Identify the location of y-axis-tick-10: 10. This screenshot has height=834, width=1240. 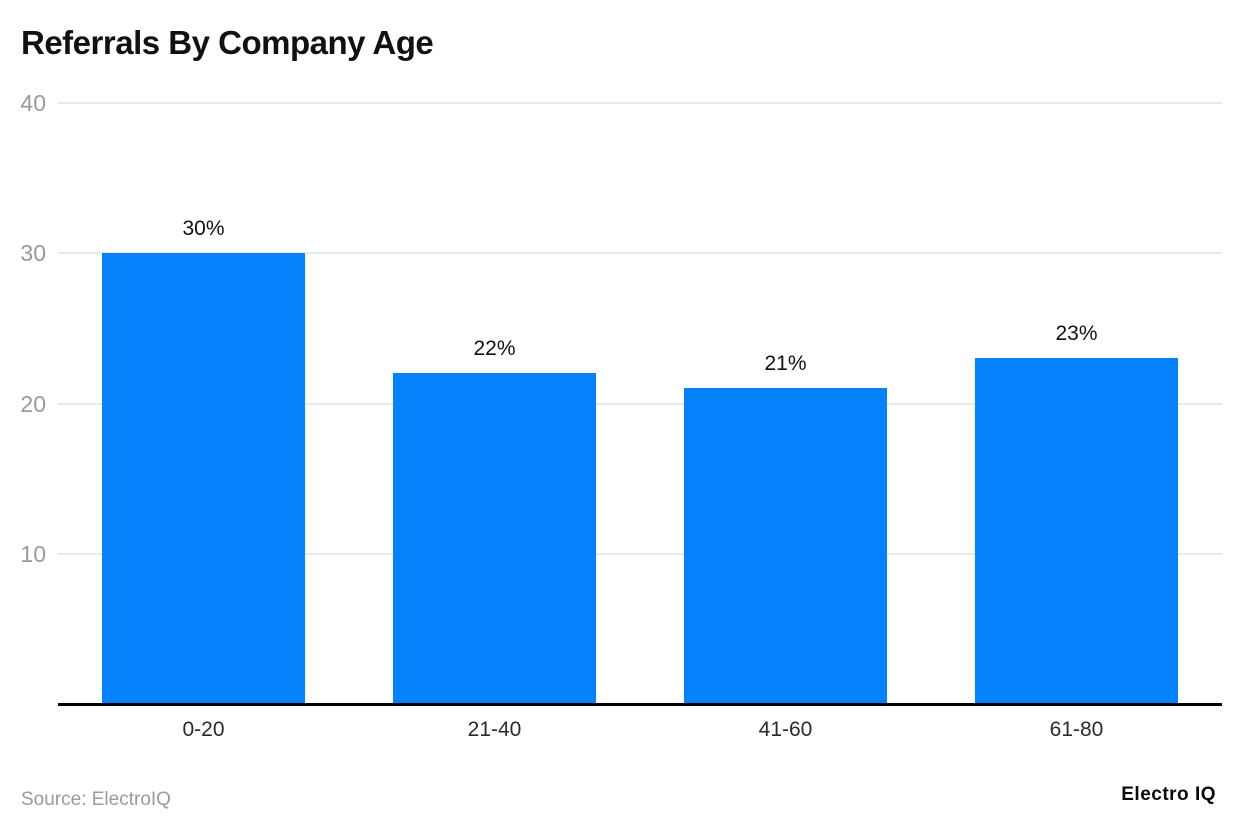
(33, 553).